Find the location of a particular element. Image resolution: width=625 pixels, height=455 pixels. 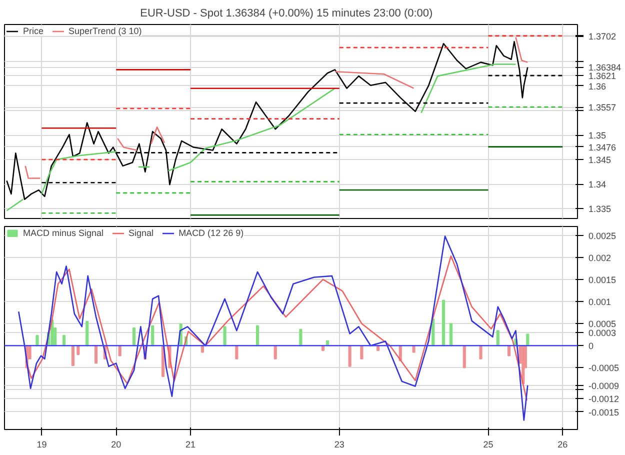

y-tick-label: 1.36384 is located at coordinates (605, 67).